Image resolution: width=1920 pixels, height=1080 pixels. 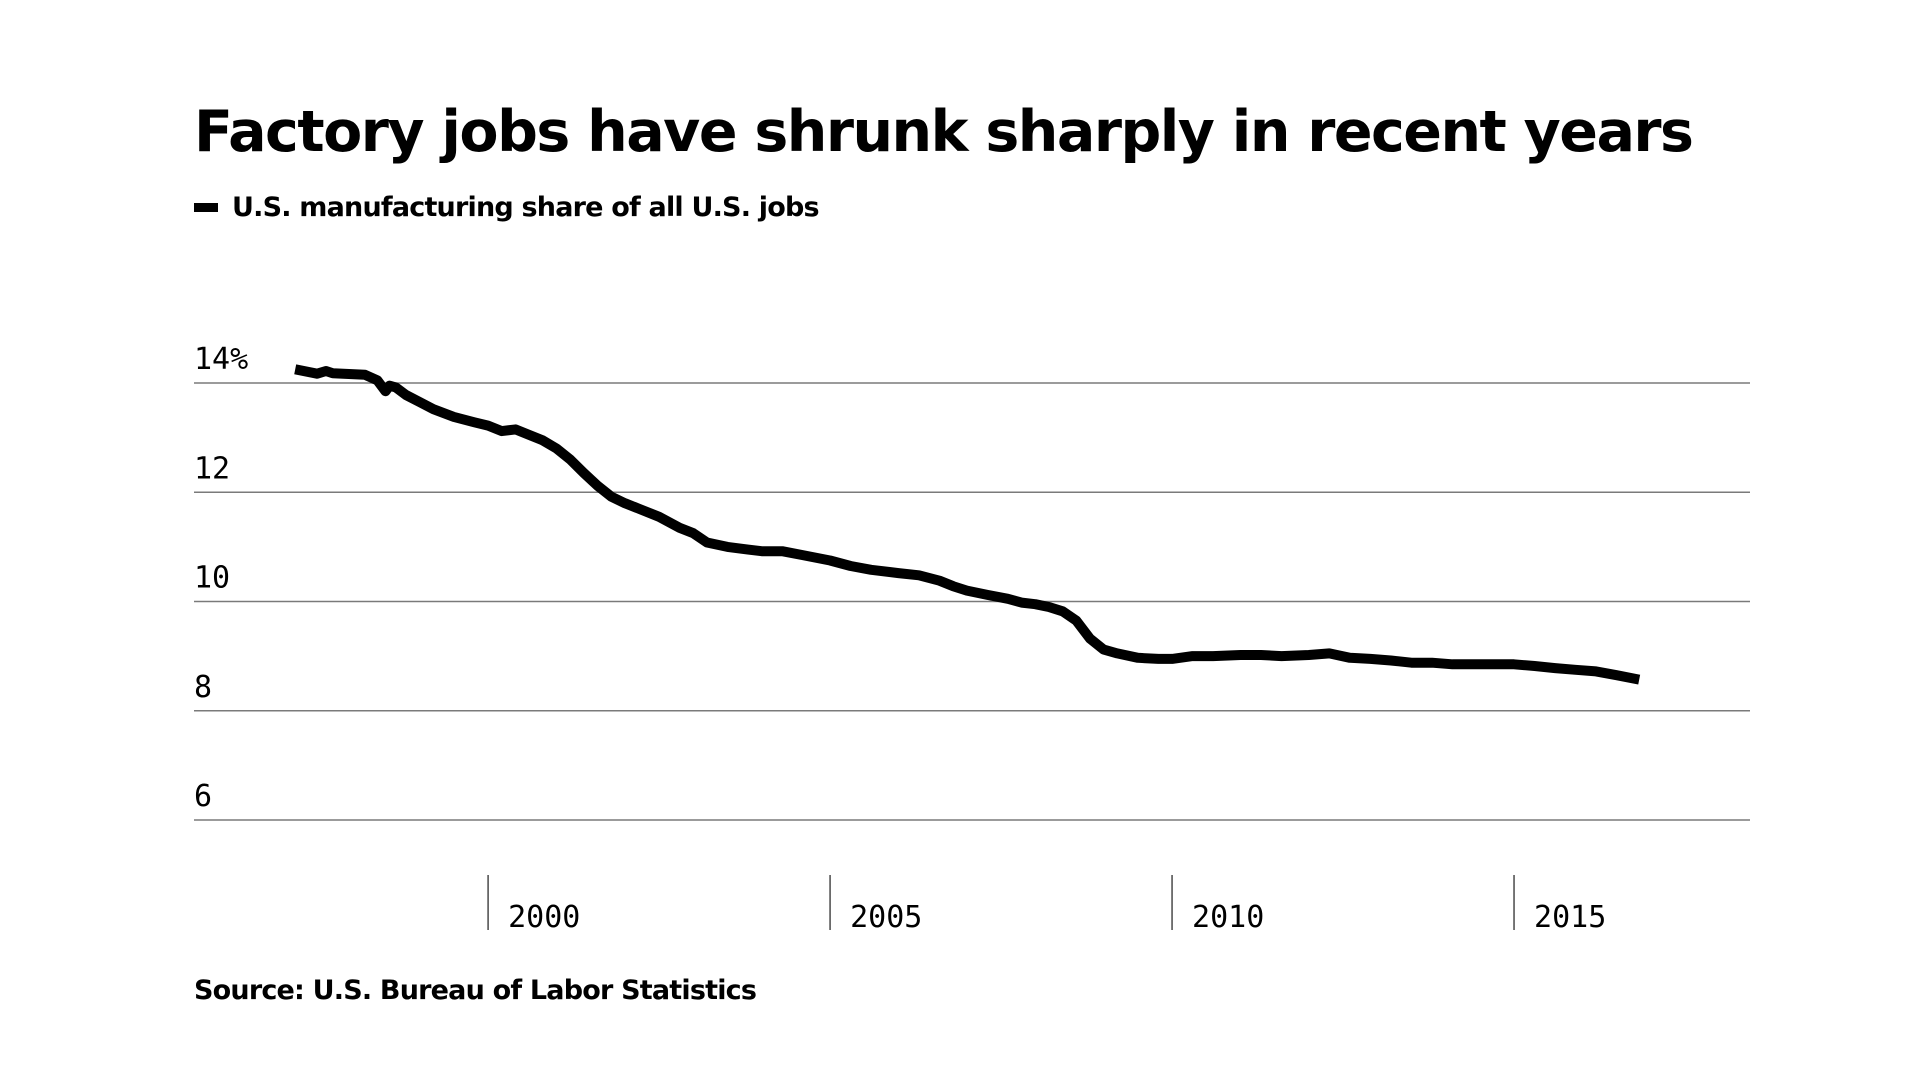 What do you see at coordinates (203, 796) in the screenshot?
I see `y-tick-label: 6` at bounding box center [203, 796].